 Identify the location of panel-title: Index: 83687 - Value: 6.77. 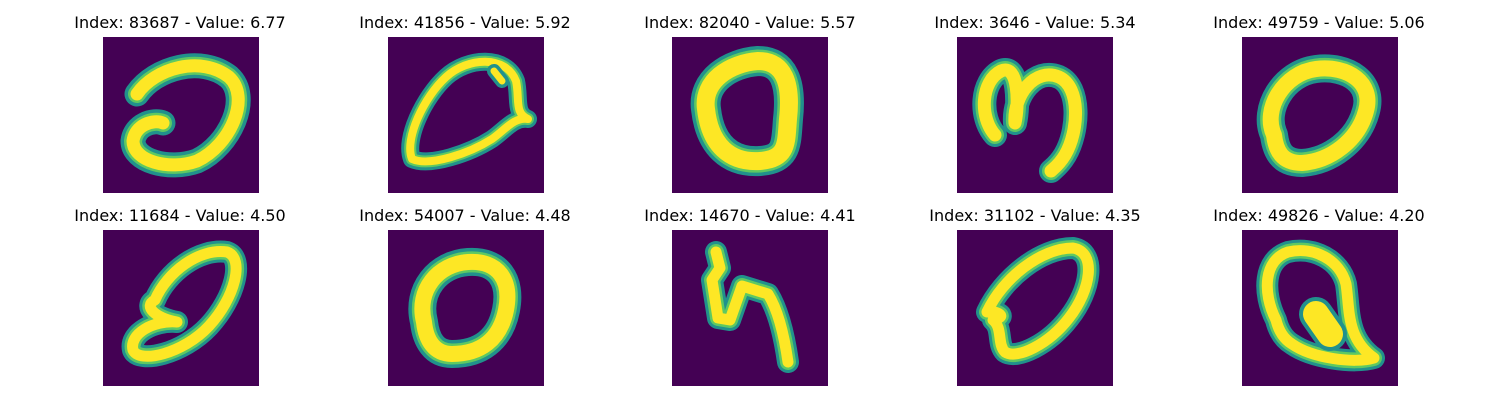
(180, 22).